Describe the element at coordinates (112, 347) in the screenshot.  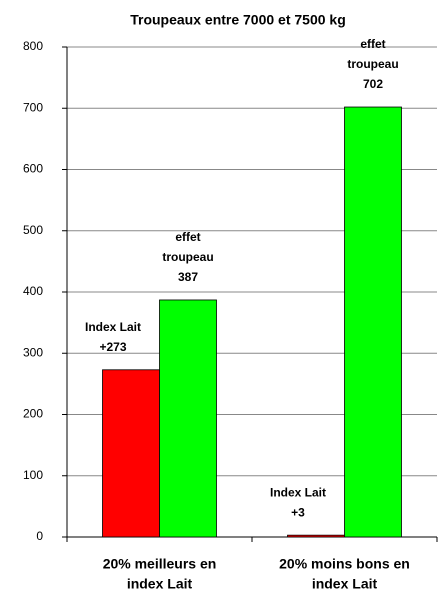
I see `data-label: +273` at that location.